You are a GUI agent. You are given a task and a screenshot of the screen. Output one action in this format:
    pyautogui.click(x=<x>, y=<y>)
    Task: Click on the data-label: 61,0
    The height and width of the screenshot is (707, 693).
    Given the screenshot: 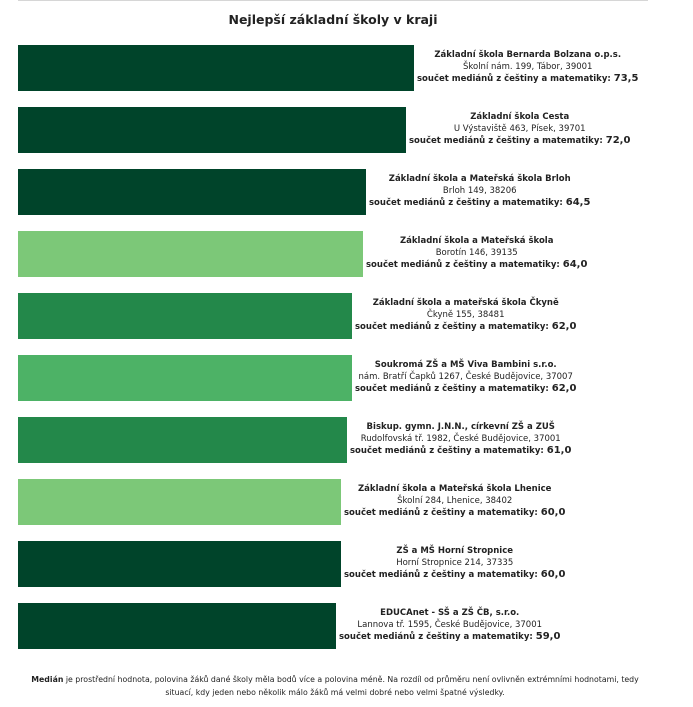 What is the action you would take?
    pyautogui.click(x=559, y=450)
    